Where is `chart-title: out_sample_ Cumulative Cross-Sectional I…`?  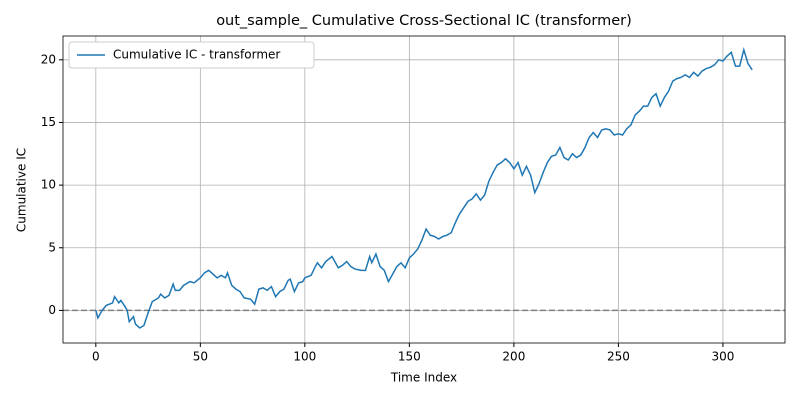
chart-title: out_sample_ Cumulative Cross-Sectional I… is located at coordinates (424, 21).